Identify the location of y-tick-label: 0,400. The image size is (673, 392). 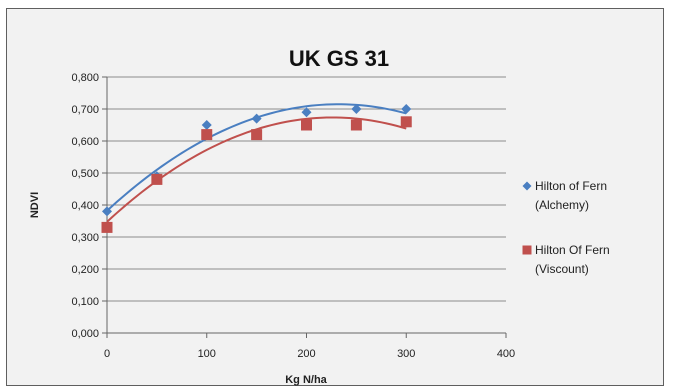
(85, 206).